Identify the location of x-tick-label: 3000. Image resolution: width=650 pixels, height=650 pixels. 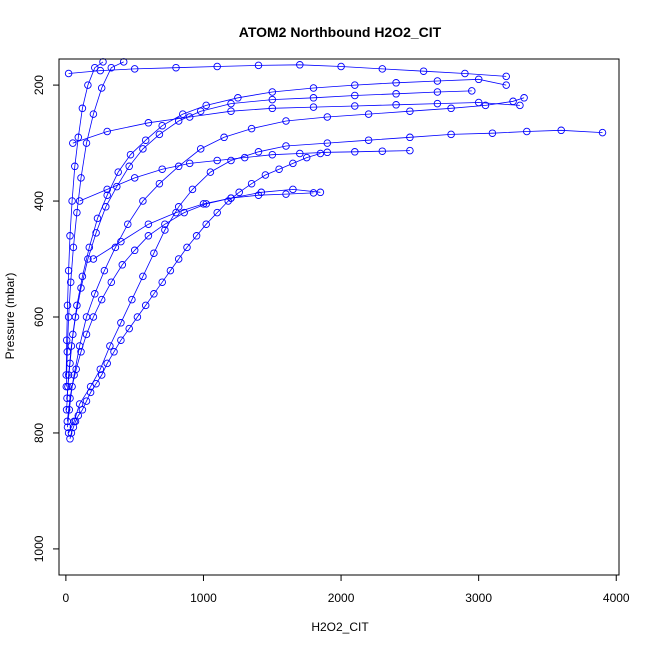
(478, 598).